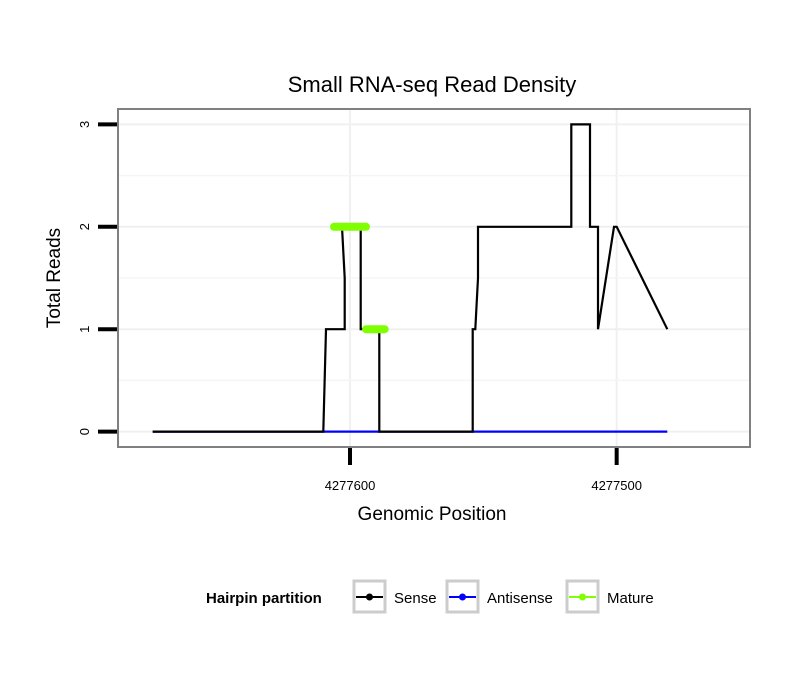 Image resolution: width=810 pixels, height=690 pixels. I want to click on legend-item-sense: Sense, so click(394, 596).